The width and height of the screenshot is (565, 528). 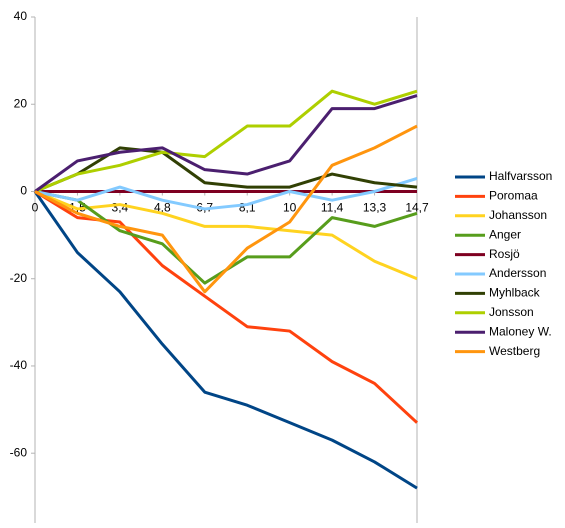 I want to click on x-tick-label: 13,3, so click(x=375, y=208).